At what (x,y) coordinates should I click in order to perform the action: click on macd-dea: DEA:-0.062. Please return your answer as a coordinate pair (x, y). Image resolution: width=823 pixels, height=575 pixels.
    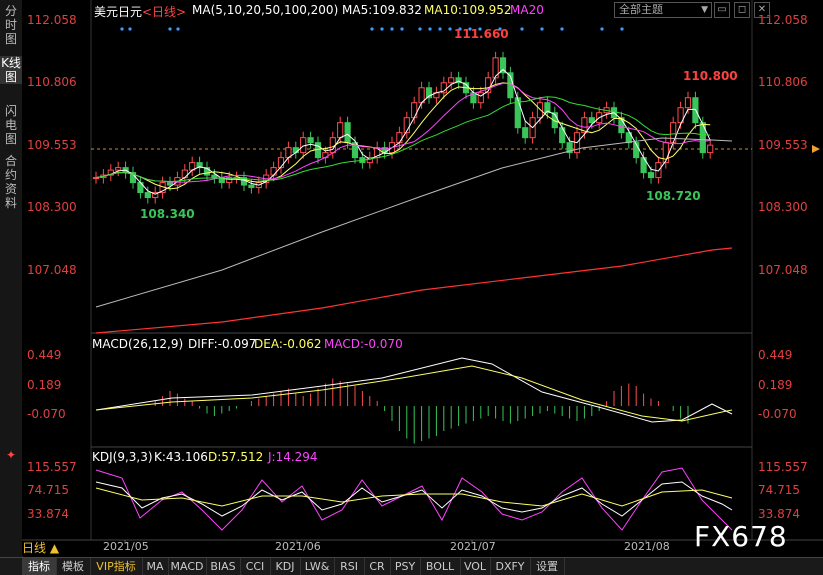
    Looking at the image, I should click on (288, 344).